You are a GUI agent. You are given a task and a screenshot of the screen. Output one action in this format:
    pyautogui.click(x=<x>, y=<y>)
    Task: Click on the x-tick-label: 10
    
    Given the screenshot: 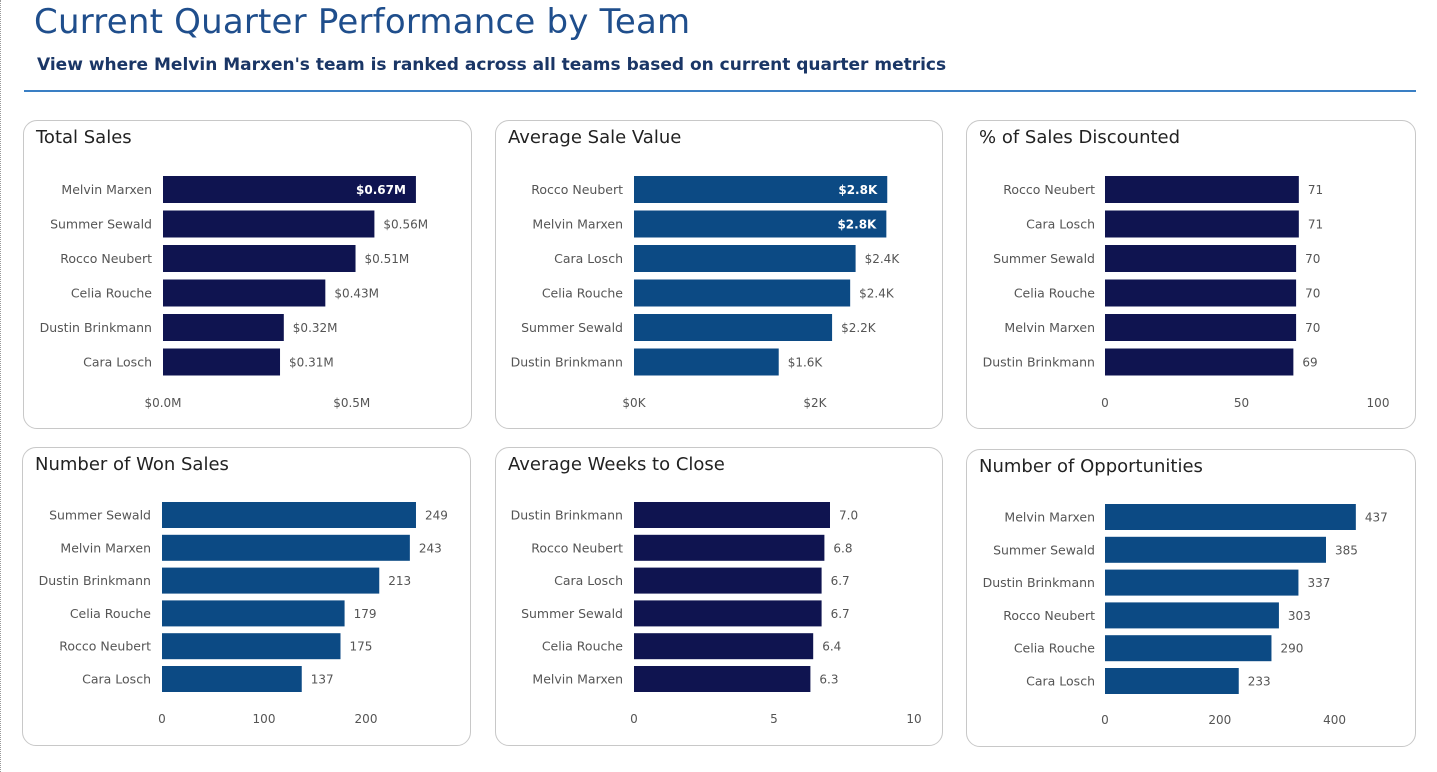 What is the action you would take?
    pyautogui.click(x=913, y=719)
    